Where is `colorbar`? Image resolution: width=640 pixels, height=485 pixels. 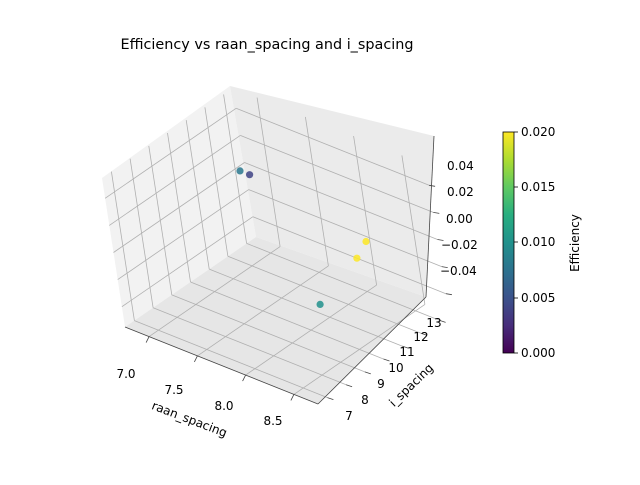
colorbar is located at coordinates (508, 242).